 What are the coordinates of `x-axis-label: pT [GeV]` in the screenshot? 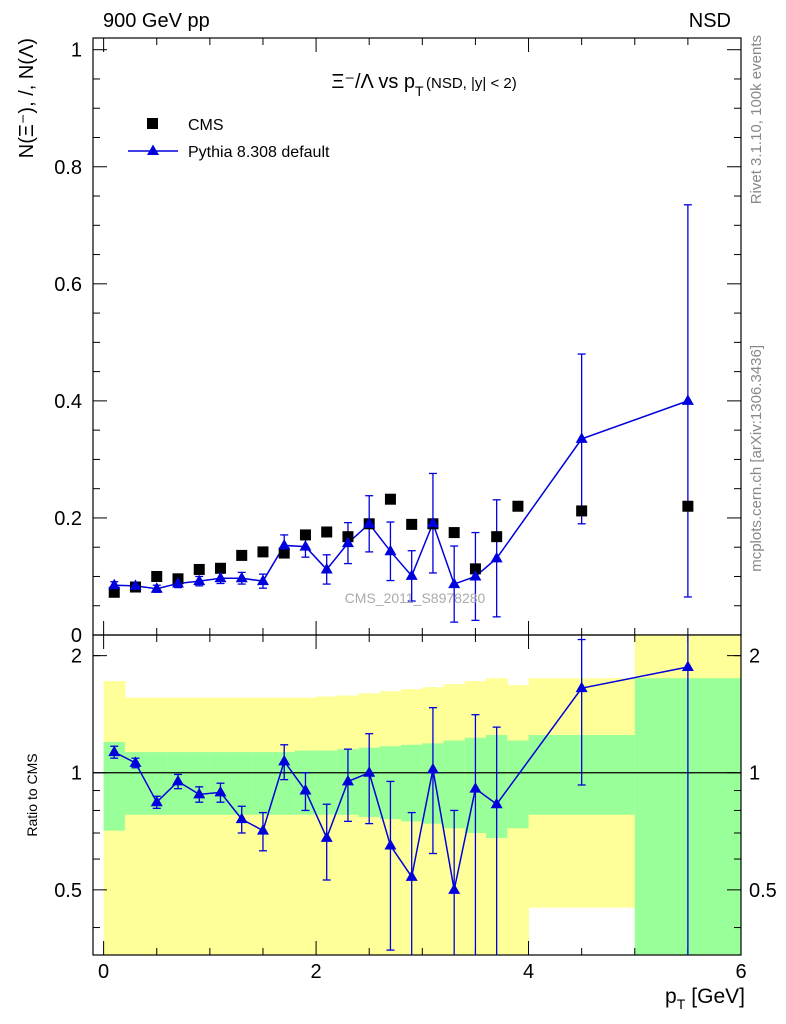 It's located at (705, 998).